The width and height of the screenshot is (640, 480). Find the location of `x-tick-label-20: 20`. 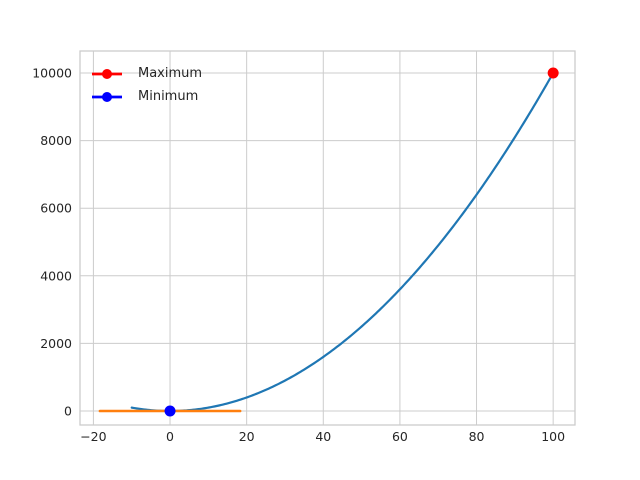

x-tick-label-20: 20 is located at coordinates (247, 436).